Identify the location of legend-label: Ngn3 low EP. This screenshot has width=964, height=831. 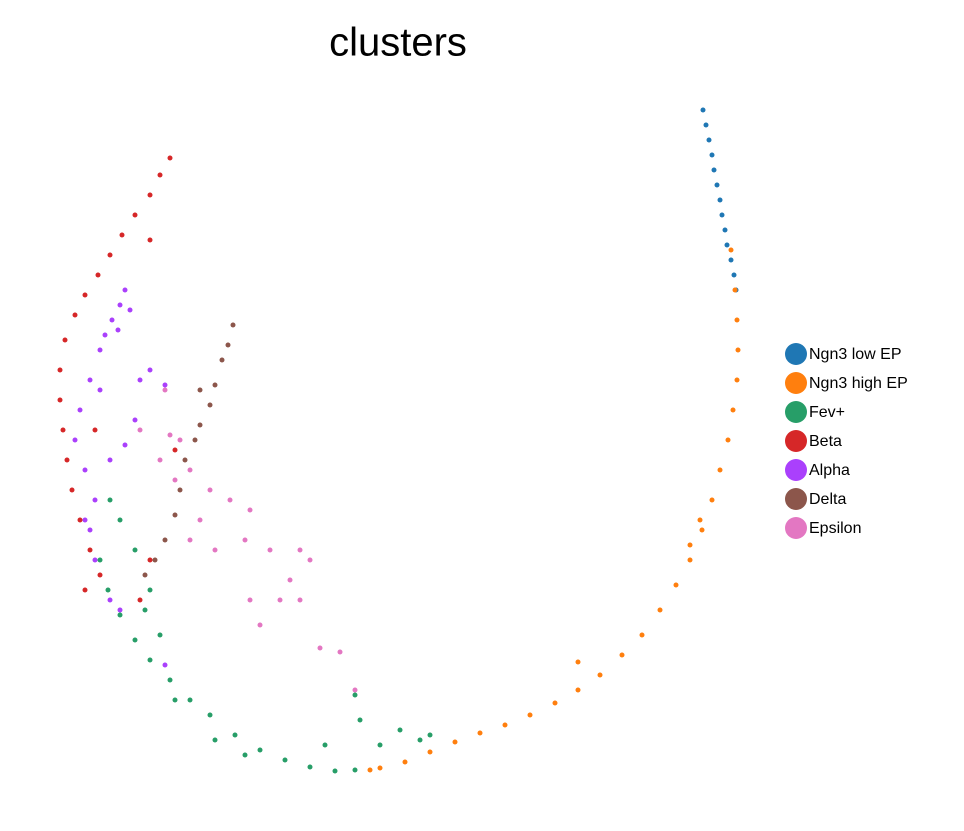
(855, 354).